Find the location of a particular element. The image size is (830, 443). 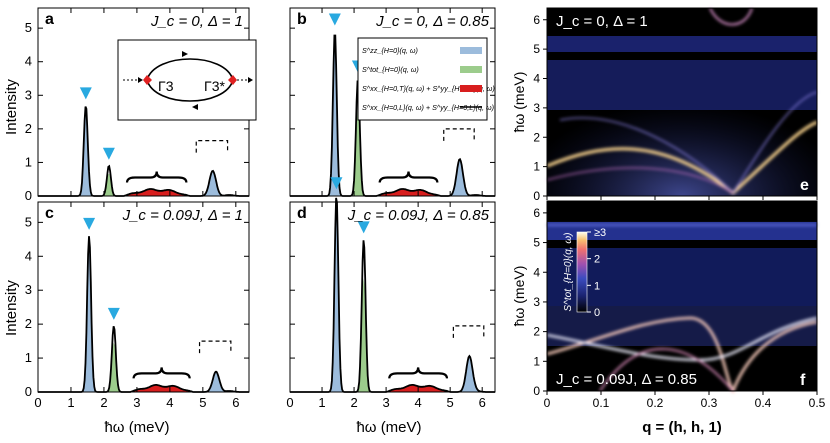

q-tick-label: 0.5 is located at coordinates (817, 403).